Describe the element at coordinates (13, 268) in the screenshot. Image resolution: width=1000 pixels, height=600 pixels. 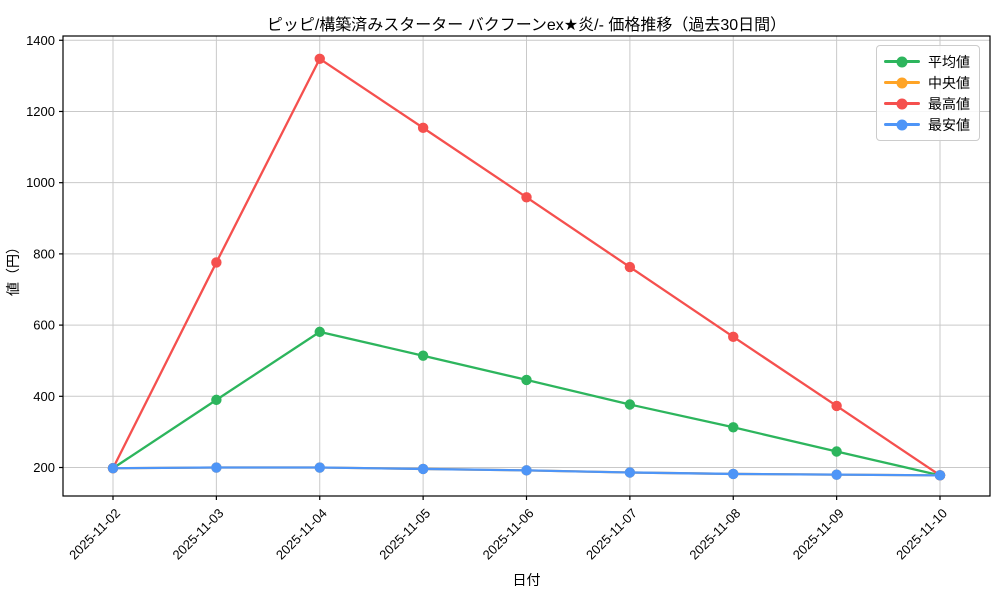
I see `y-axis-label: 値（円）` at that location.